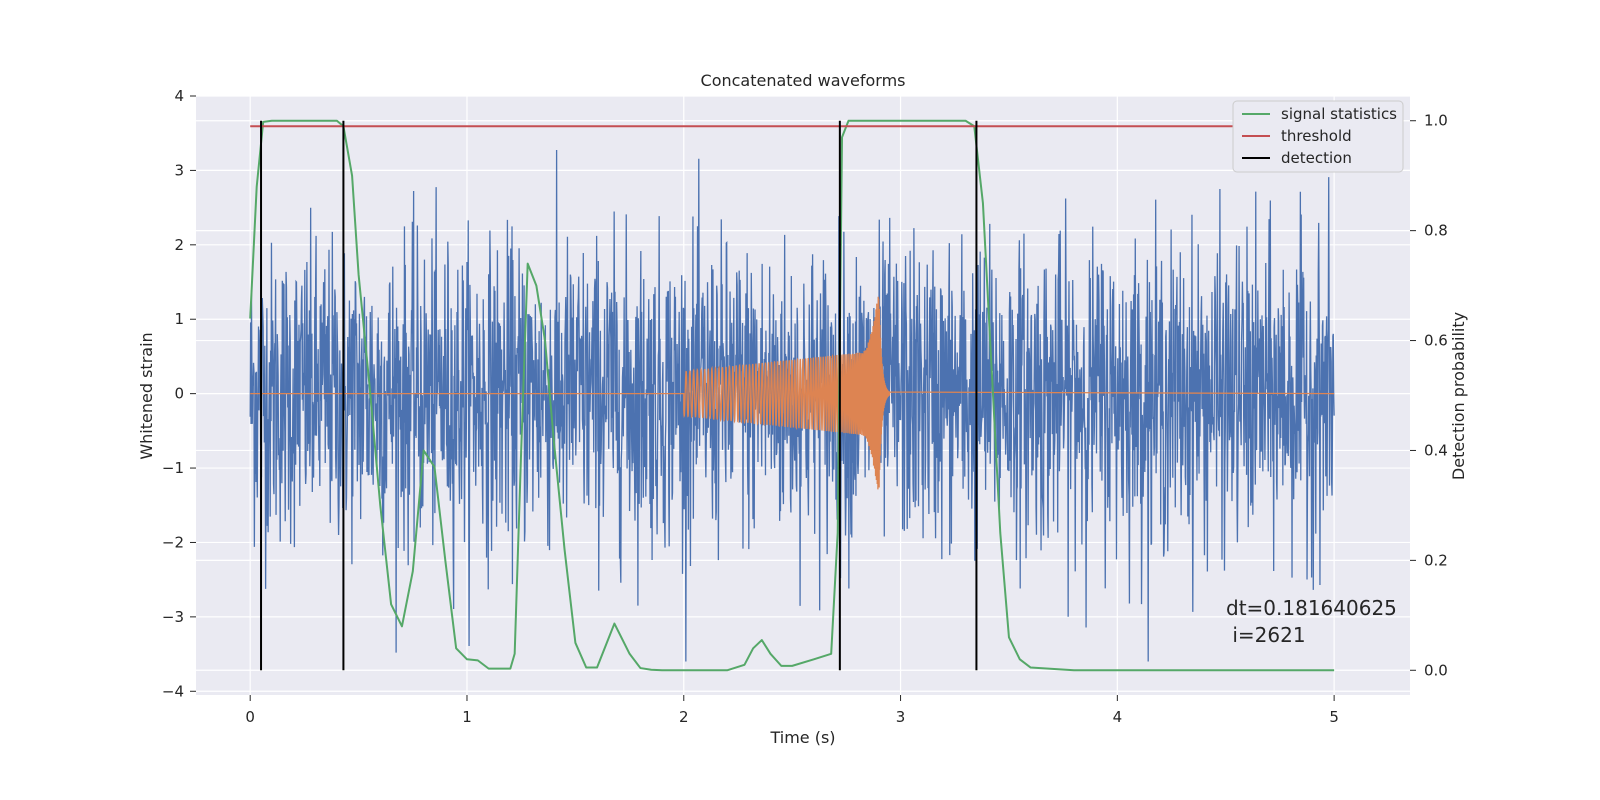  I want to click on annotation-i: i=2621, so click(1266, 635).